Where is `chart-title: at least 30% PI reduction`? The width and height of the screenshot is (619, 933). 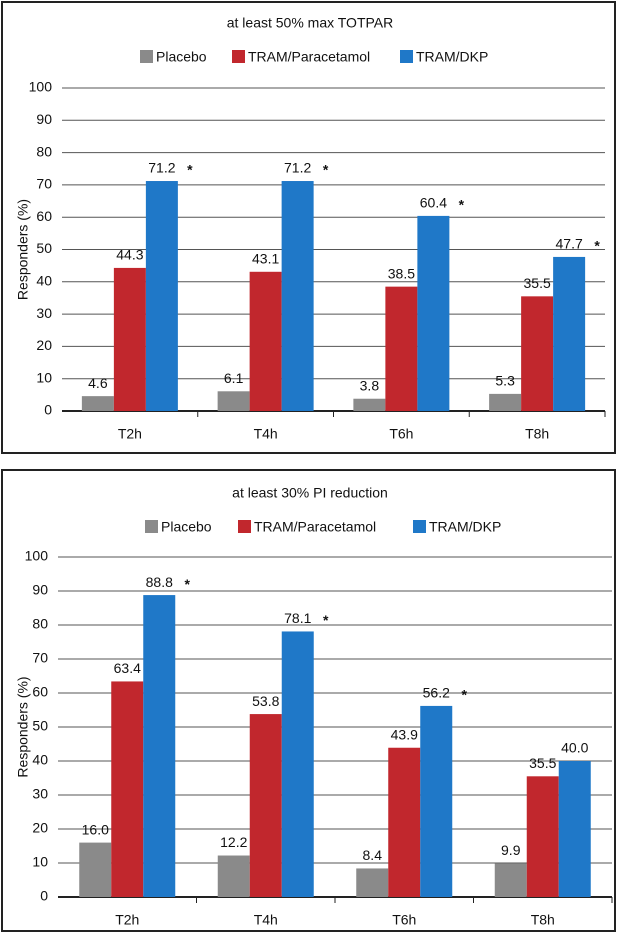
chart-title: at least 30% PI reduction is located at coordinates (310, 493).